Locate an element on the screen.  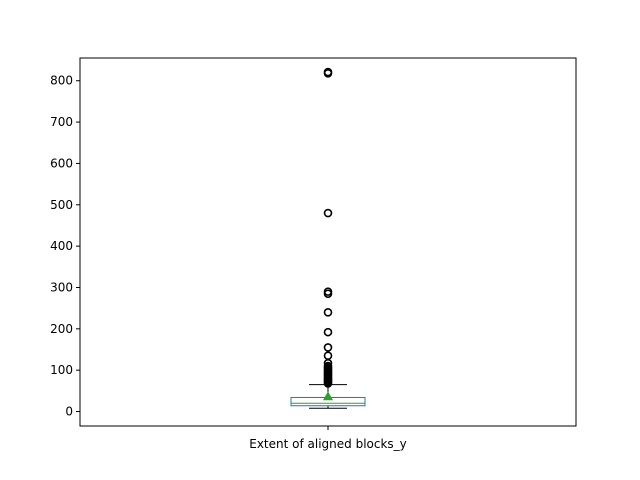
y-tick-label: 0 is located at coordinates (69, 412).